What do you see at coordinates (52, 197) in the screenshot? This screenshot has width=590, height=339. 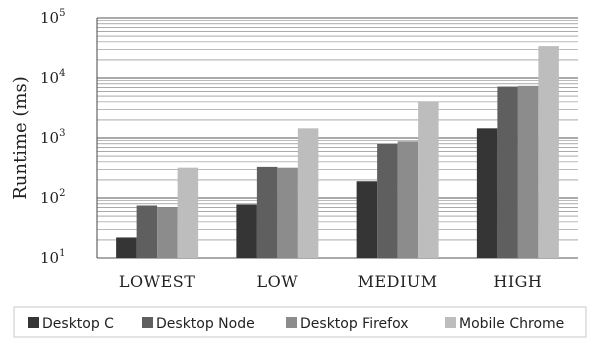 I see `y-tick-label: 10²` at bounding box center [52, 197].